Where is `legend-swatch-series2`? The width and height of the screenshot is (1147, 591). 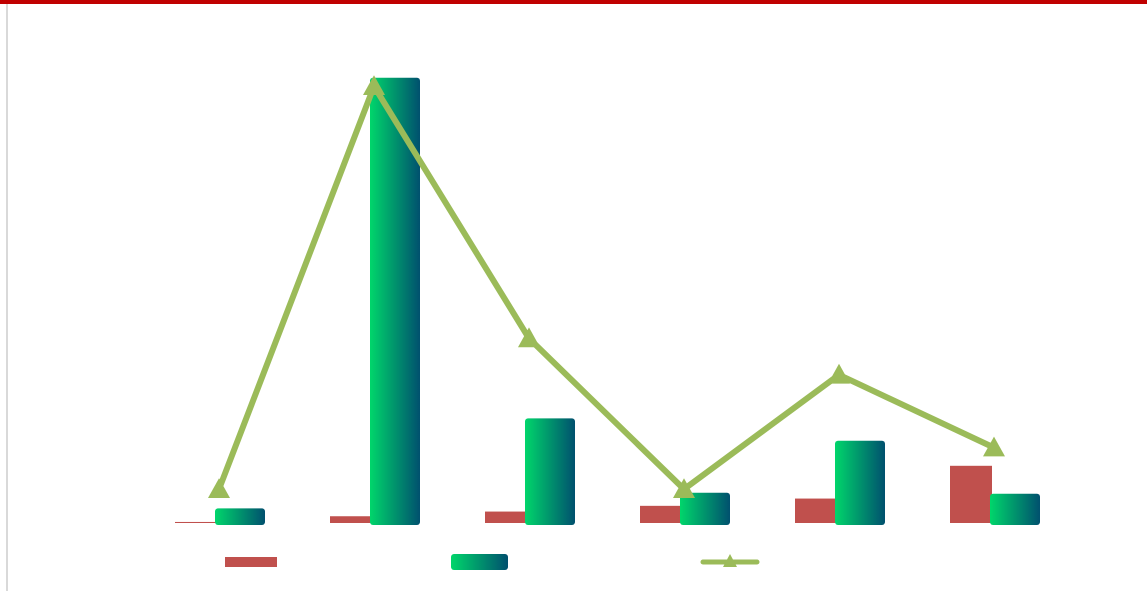 legend-swatch-series2 is located at coordinates (479, 562).